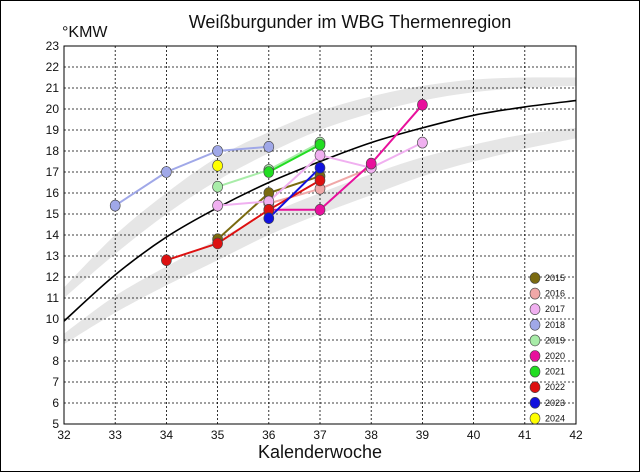 The height and width of the screenshot is (472, 640). Describe the element at coordinates (53, 109) in the screenshot. I see `y-tick-label: 20` at that location.